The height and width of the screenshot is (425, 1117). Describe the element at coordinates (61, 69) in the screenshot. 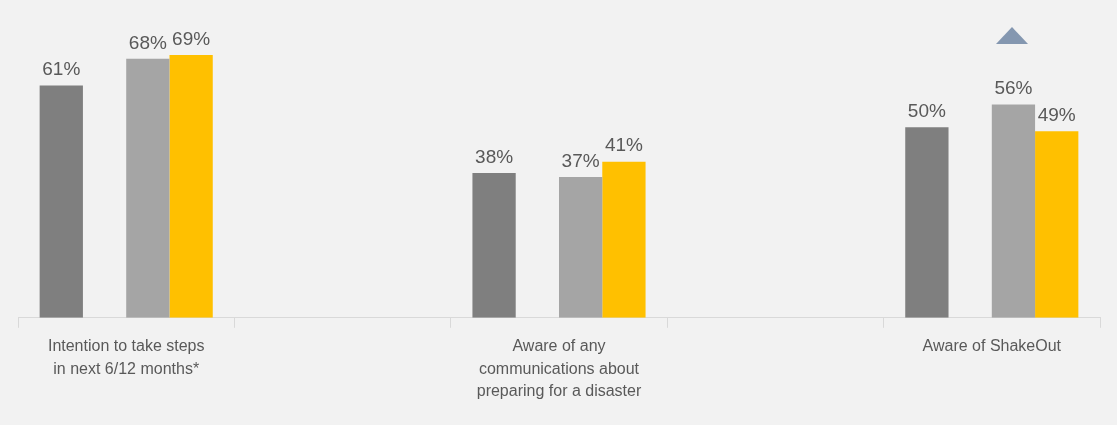

I see `data-label: 61%` at that location.